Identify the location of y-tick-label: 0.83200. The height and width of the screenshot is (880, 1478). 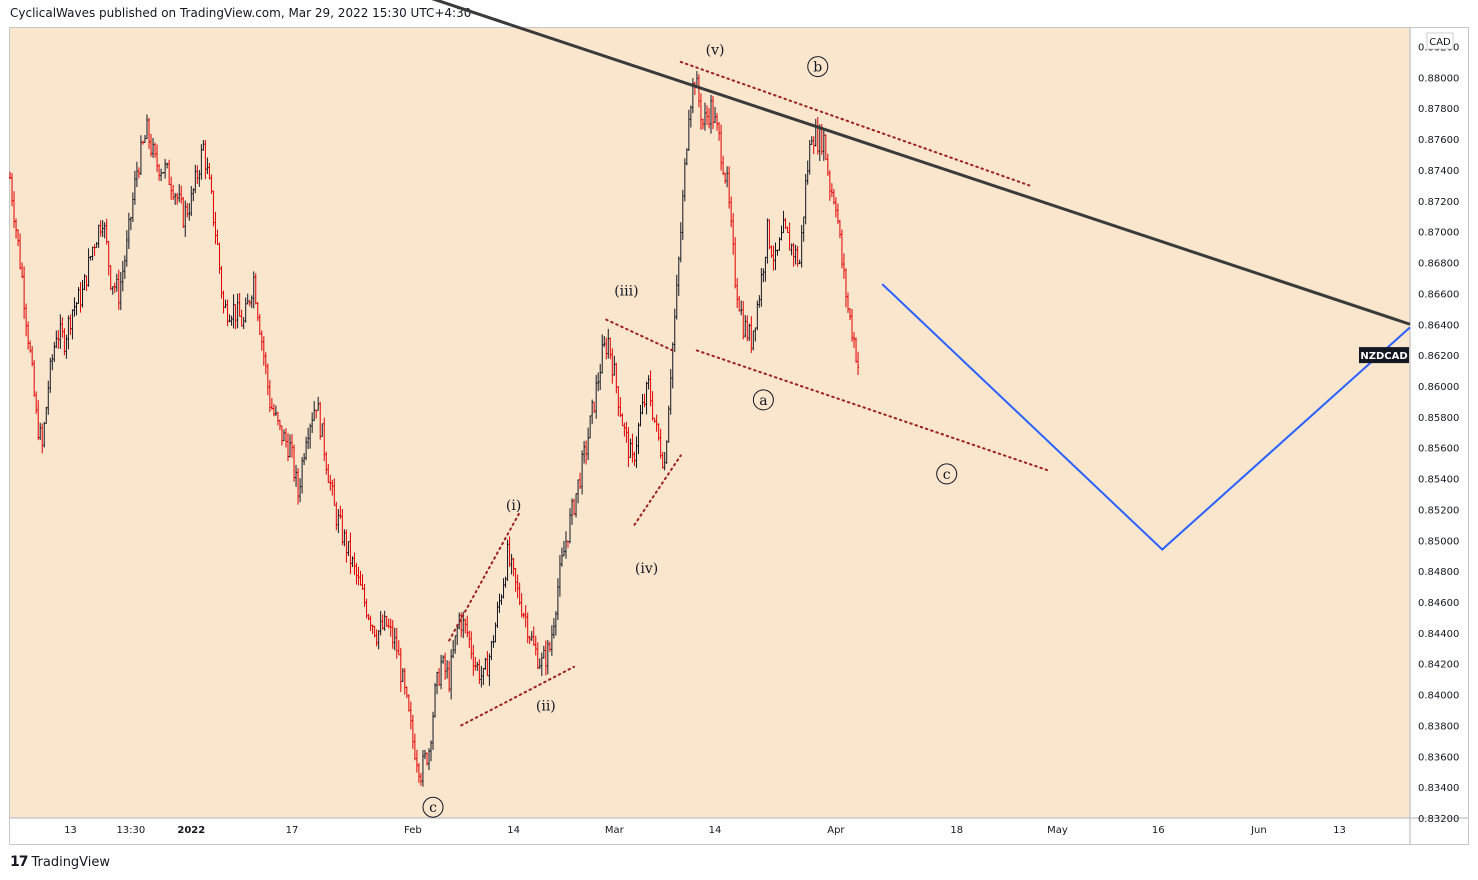
(1438, 819).